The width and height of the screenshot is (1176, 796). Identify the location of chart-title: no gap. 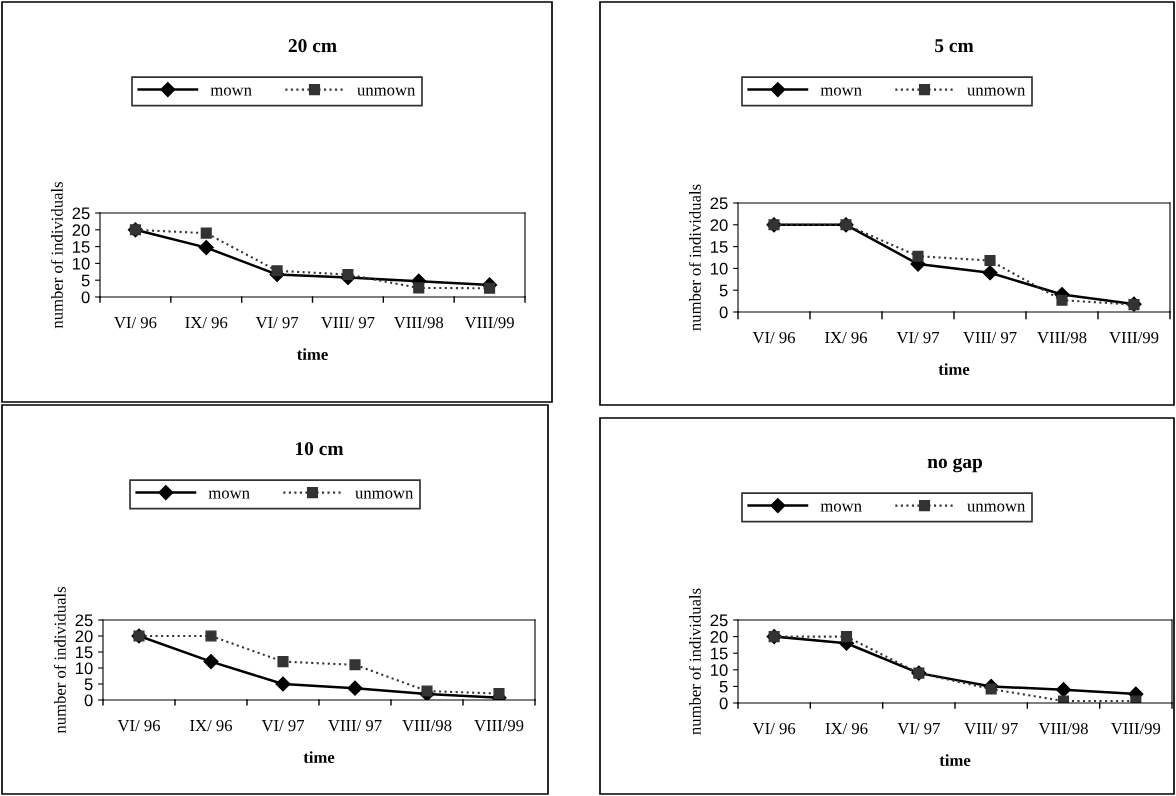
(955, 465).